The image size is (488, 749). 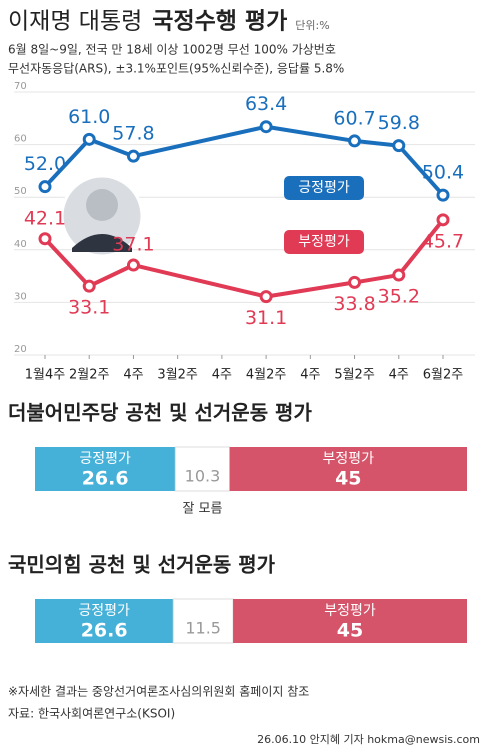 What do you see at coordinates (202, 509) in the screenshot?
I see `segment-label: 잘 모름` at bounding box center [202, 509].